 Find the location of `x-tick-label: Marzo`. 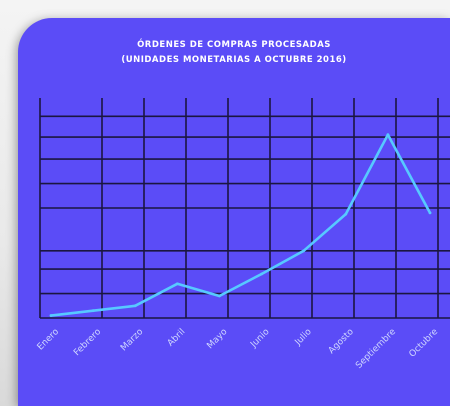

x-tick-label: Marzo is located at coordinates (132, 340).